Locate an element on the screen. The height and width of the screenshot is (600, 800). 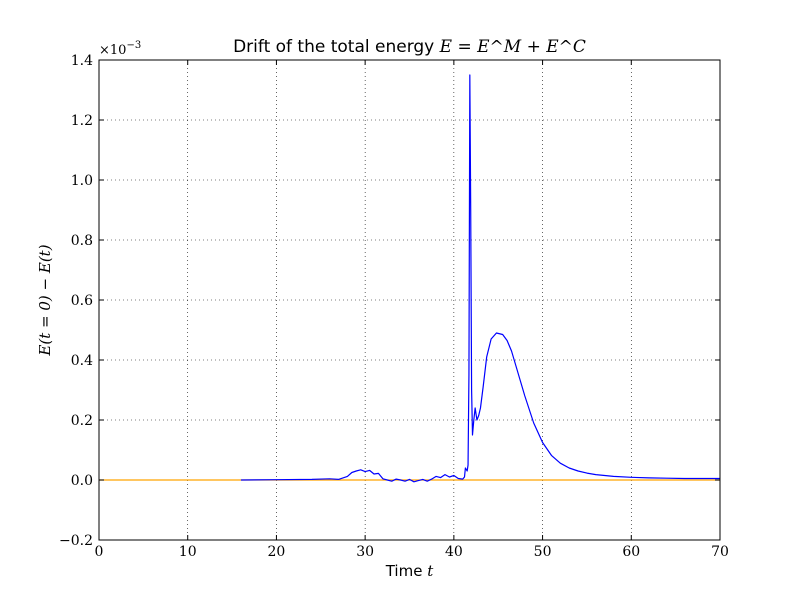
y-tick-label: −0.2 is located at coordinates (76, 541).